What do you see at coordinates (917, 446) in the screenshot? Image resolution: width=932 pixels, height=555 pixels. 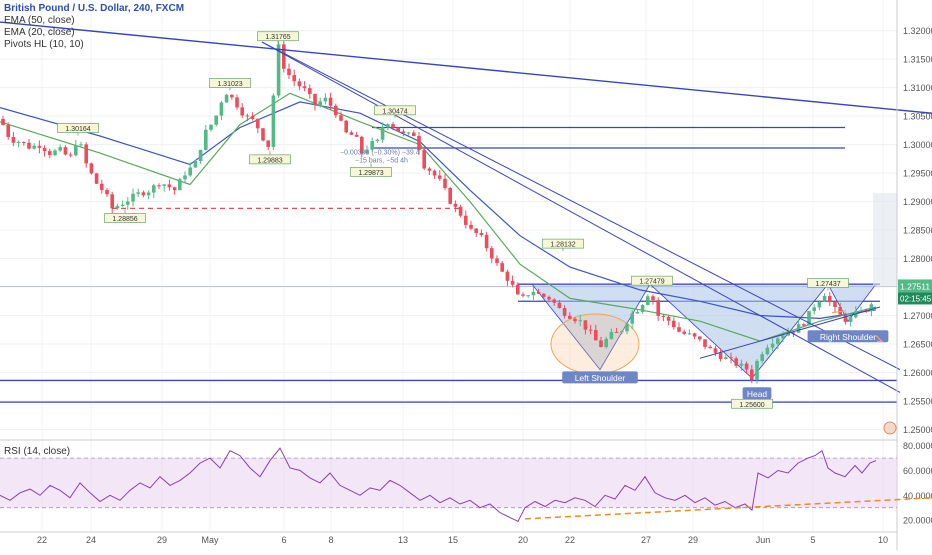 I see `rsi-tick-label: 80.0000` at bounding box center [917, 446].